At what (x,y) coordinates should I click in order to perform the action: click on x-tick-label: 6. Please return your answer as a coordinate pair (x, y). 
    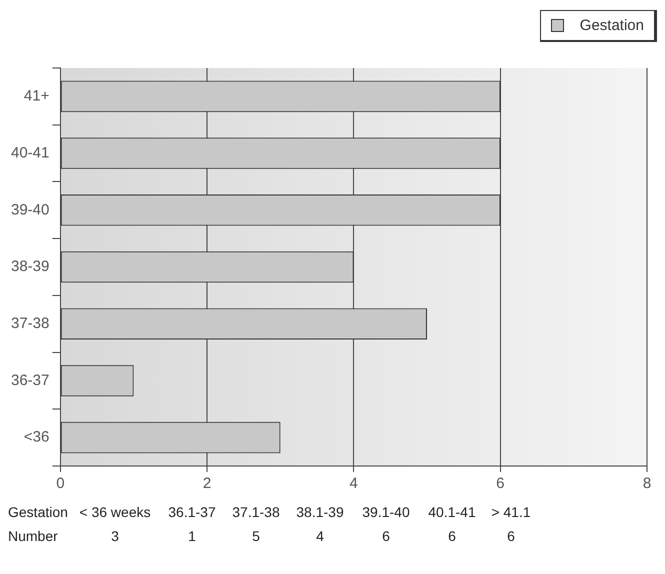
    Looking at the image, I should click on (500, 483).